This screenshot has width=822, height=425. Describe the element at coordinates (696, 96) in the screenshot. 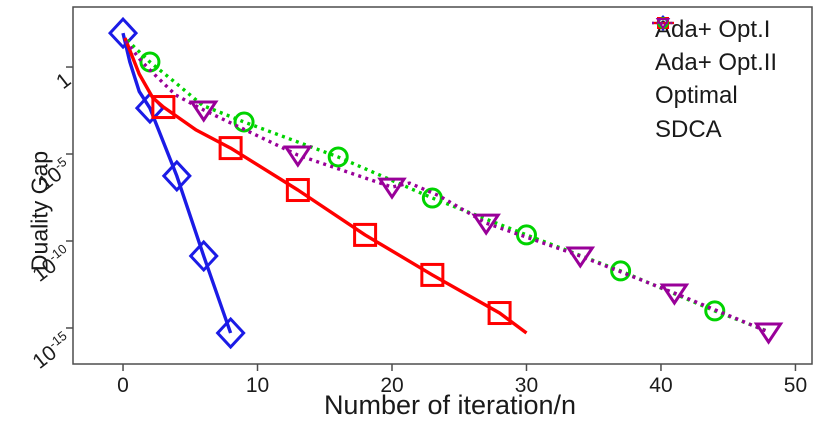

I see `legend-label: Optimal` at that location.